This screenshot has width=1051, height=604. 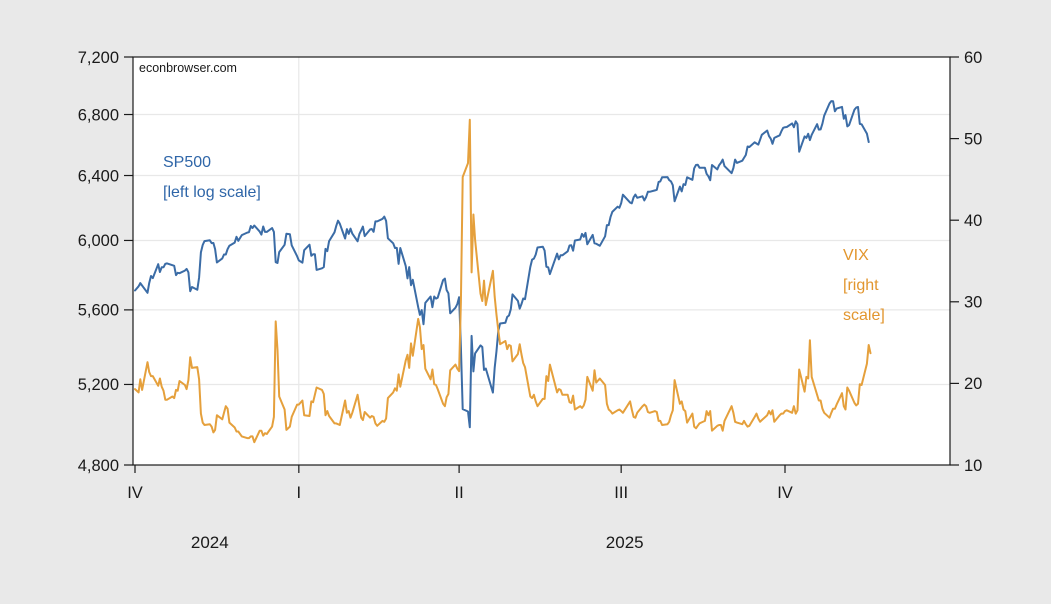 What do you see at coordinates (98, 385) in the screenshot?
I see `svg-text: 5,200` at bounding box center [98, 385].